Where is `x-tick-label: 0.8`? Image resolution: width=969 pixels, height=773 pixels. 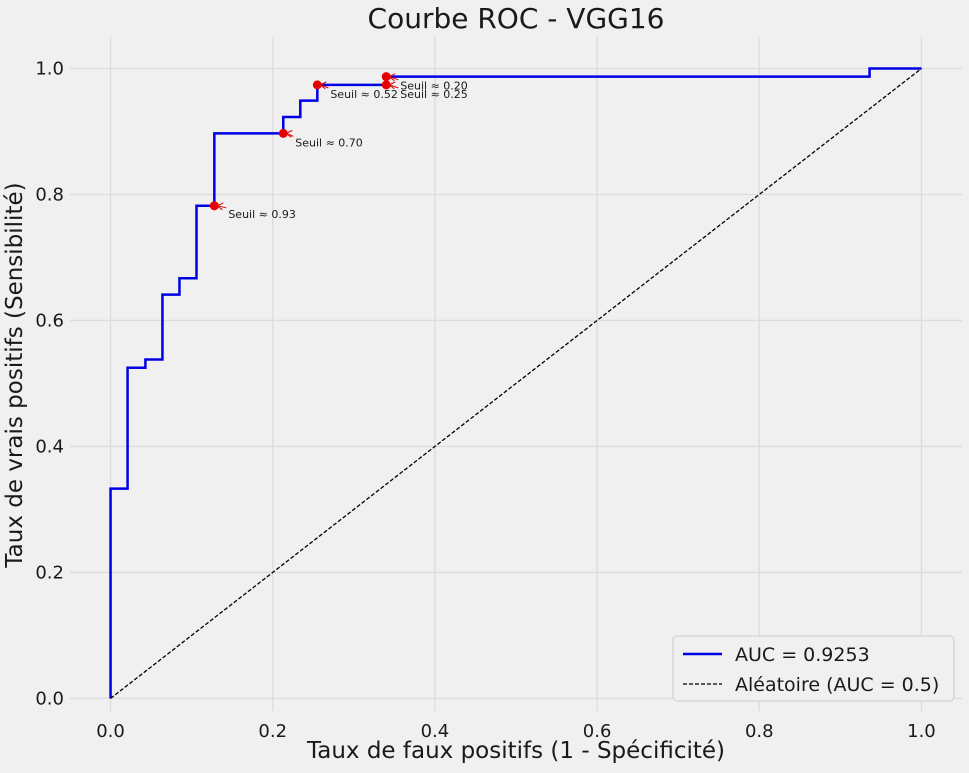 x-tick-label: 0.8 is located at coordinates (759, 731).